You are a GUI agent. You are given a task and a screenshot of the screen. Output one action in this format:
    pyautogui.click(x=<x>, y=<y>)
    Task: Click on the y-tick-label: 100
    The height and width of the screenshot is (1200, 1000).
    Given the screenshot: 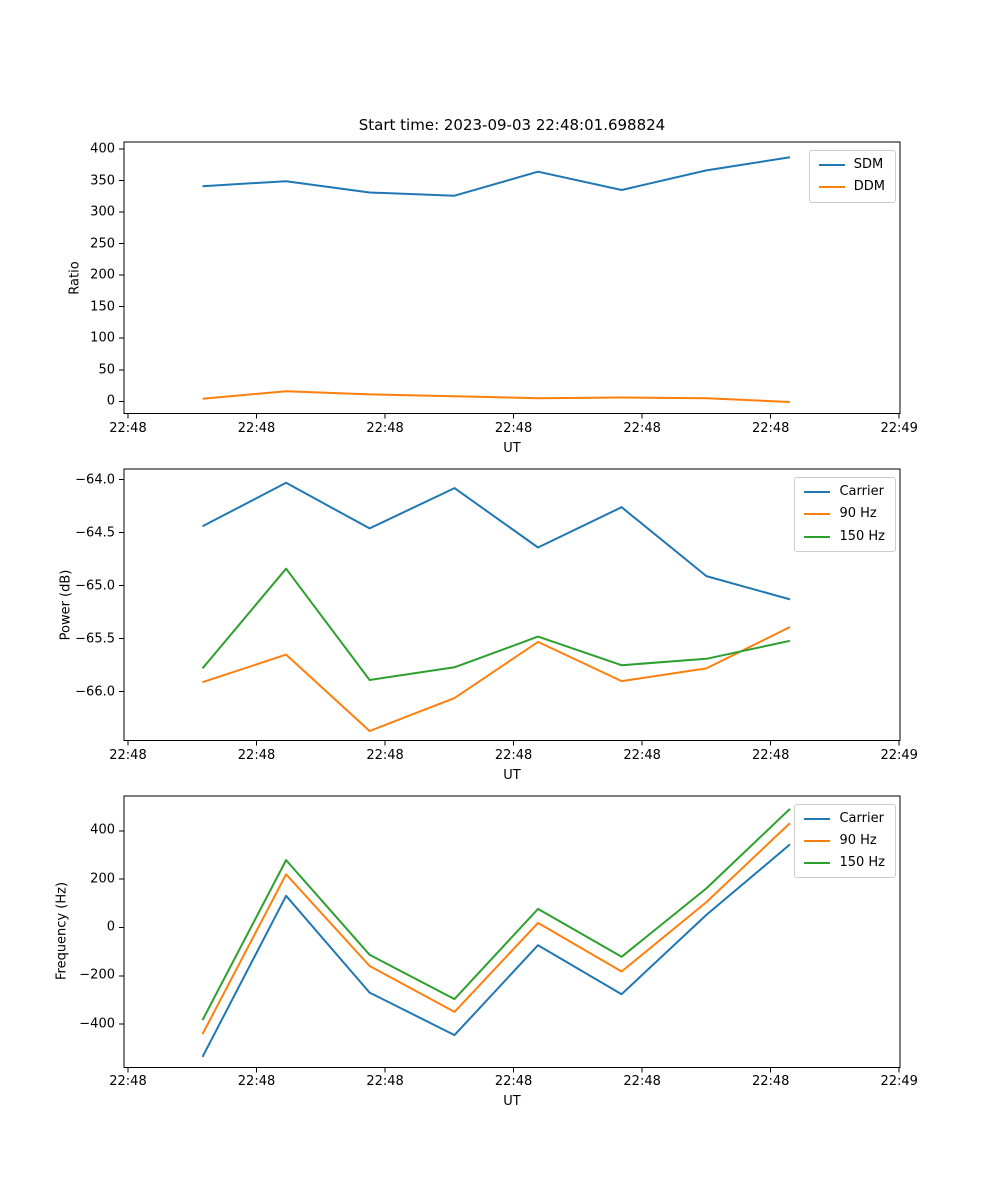 What is the action you would take?
    pyautogui.click(x=102, y=338)
    